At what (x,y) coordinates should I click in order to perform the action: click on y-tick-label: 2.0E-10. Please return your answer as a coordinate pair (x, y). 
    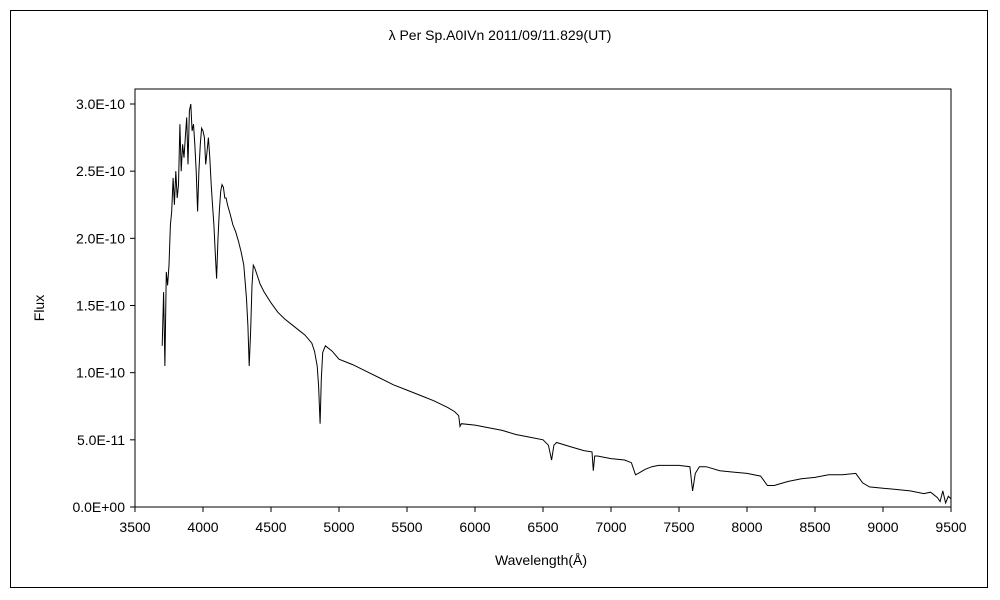
    Looking at the image, I should click on (100, 238).